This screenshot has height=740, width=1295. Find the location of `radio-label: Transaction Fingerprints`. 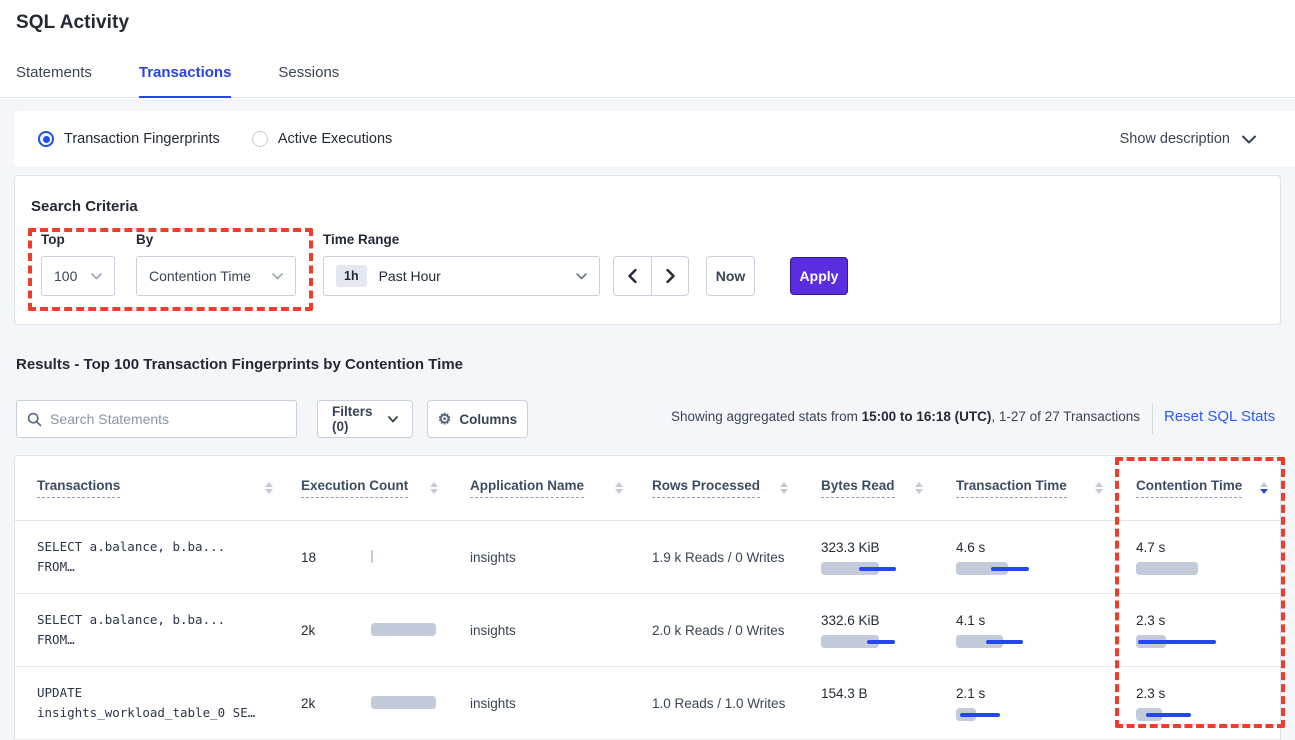

radio-label: Transaction Fingerprints is located at coordinates (142, 139).